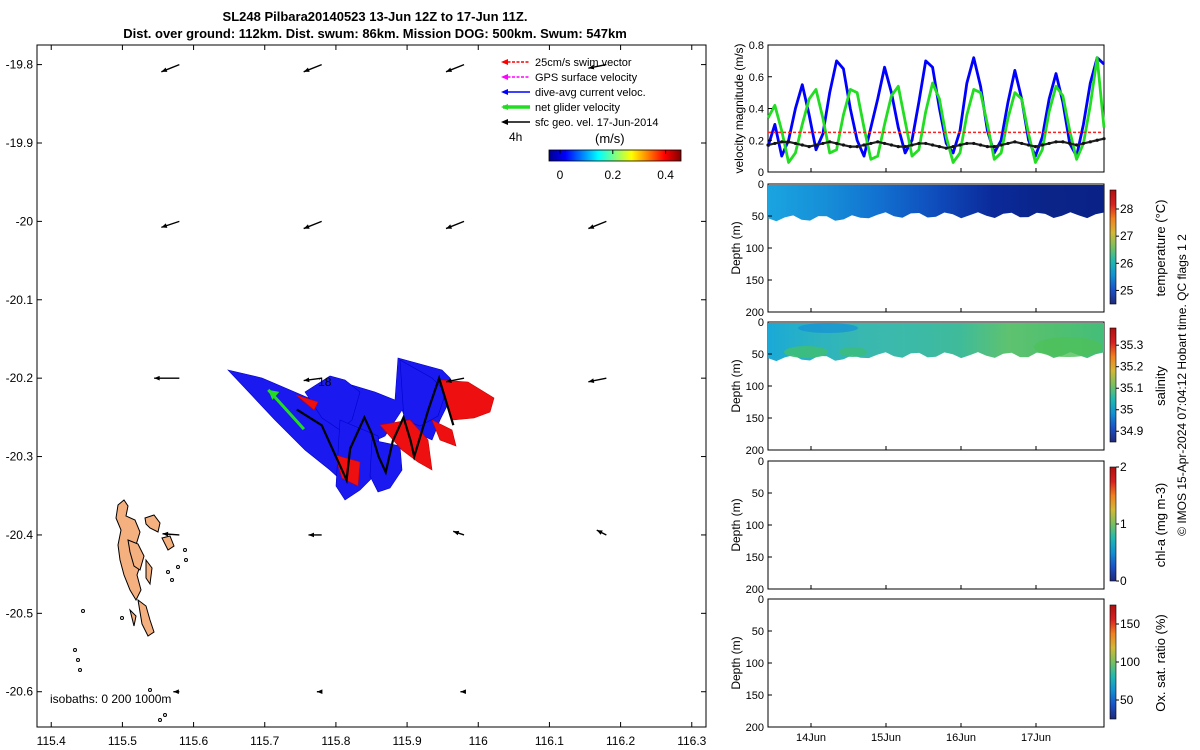 This screenshot has height=750, width=1200. What do you see at coordinates (886, 738) in the screenshot?
I see `date-xtick-label-1: 15Jun` at bounding box center [886, 738].